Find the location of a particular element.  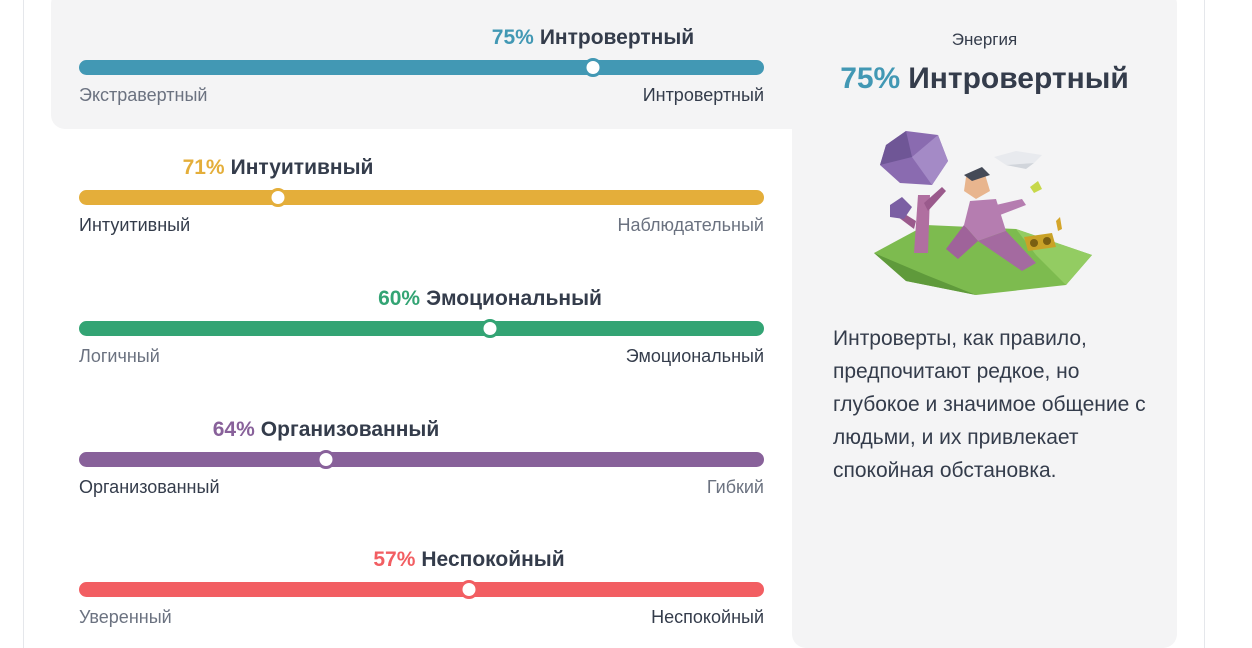

trait-right-label: Эмоциональный is located at coordinates (694, 356).